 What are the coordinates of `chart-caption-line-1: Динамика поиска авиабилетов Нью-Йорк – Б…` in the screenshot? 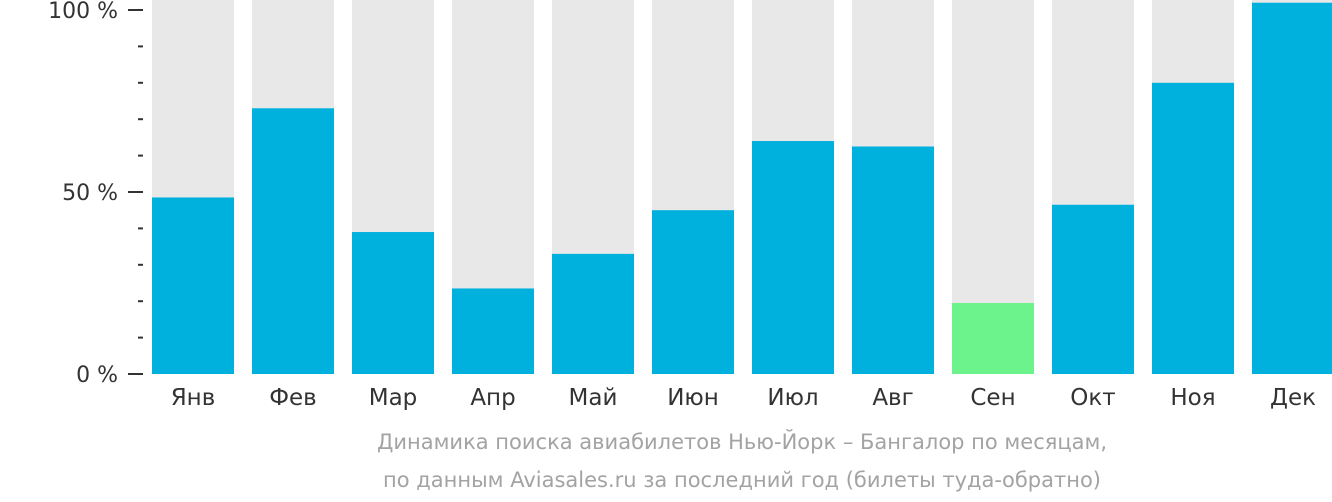 It's located at (742, 442).